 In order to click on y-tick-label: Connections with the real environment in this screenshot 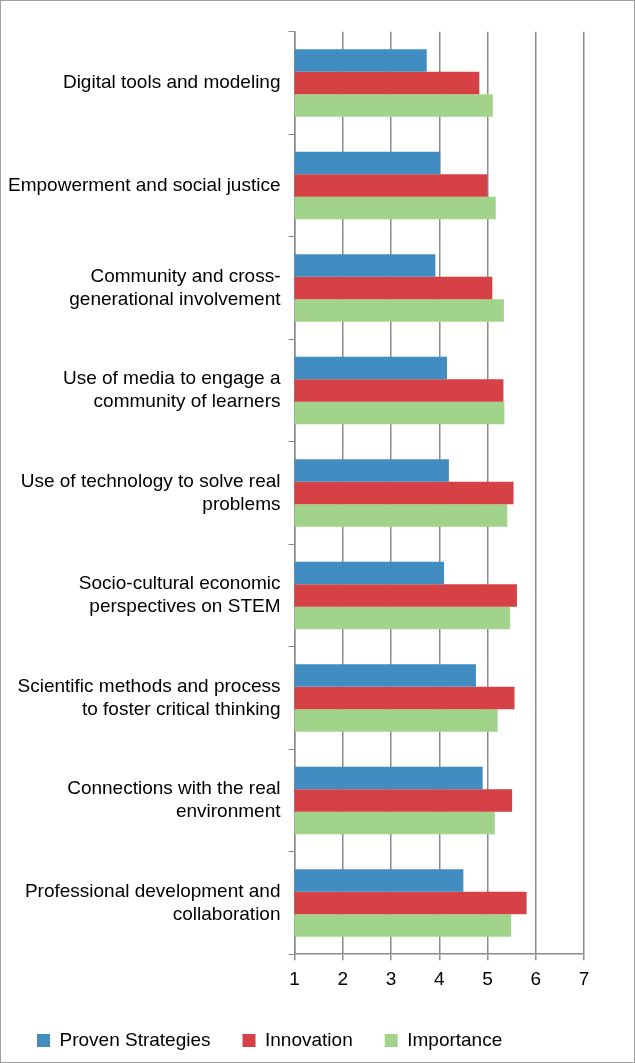, I will do `click(174, 799)`.